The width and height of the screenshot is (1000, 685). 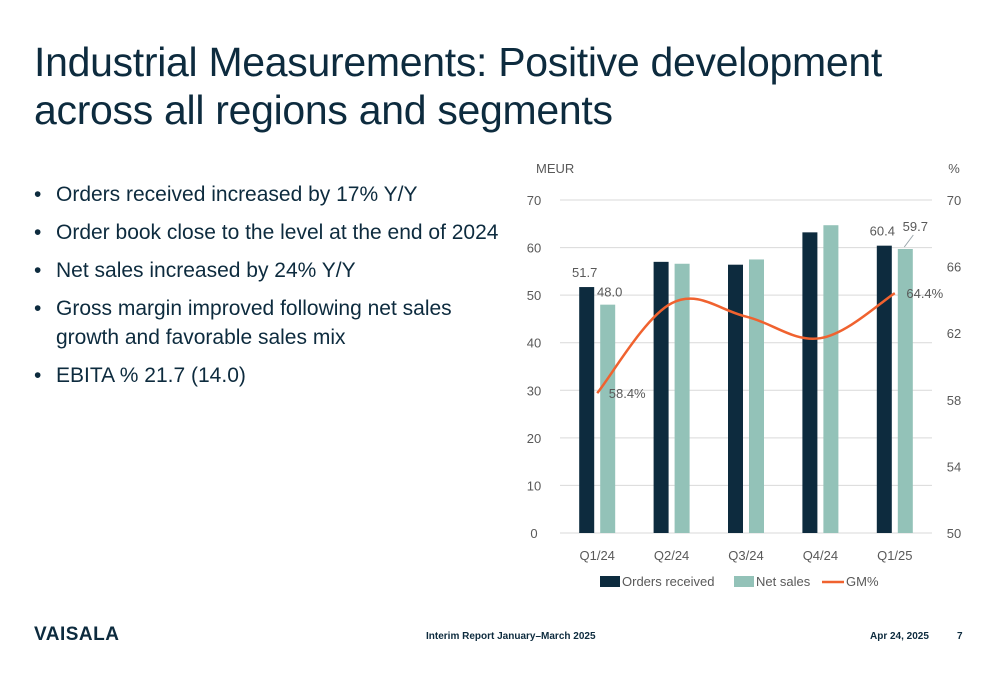 What do you see at coordinates (954, 466) in the screenshot?
I see `y2-tick-label: 54` at bounding box center [954, 466].